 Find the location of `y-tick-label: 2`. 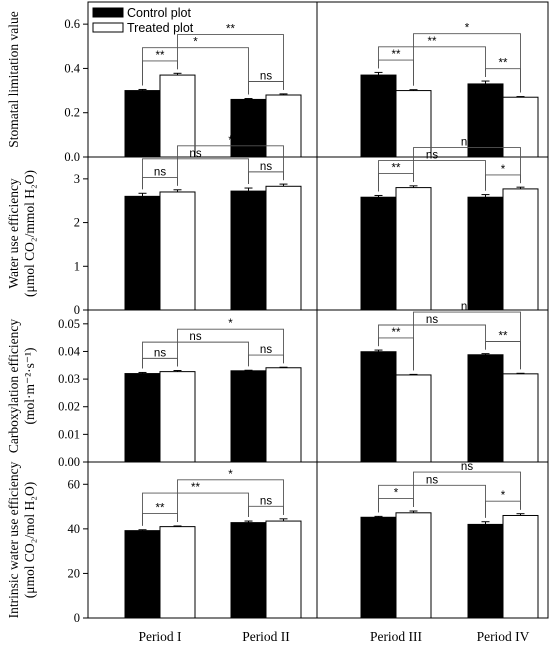

y-tick-label: 2 is located at coordinates (77, 223).